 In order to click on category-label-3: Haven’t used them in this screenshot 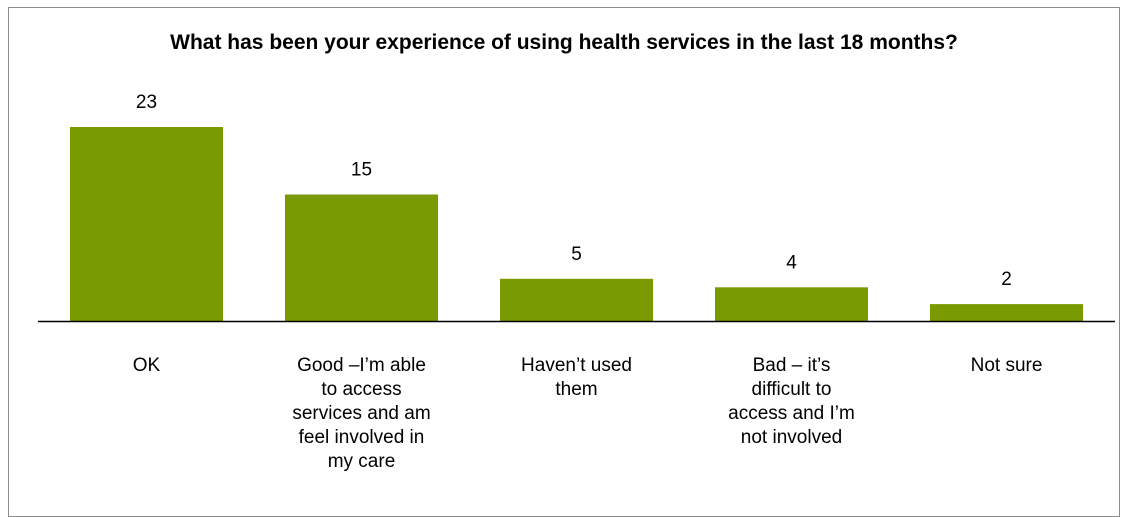, I will do `click(577, 378)`.